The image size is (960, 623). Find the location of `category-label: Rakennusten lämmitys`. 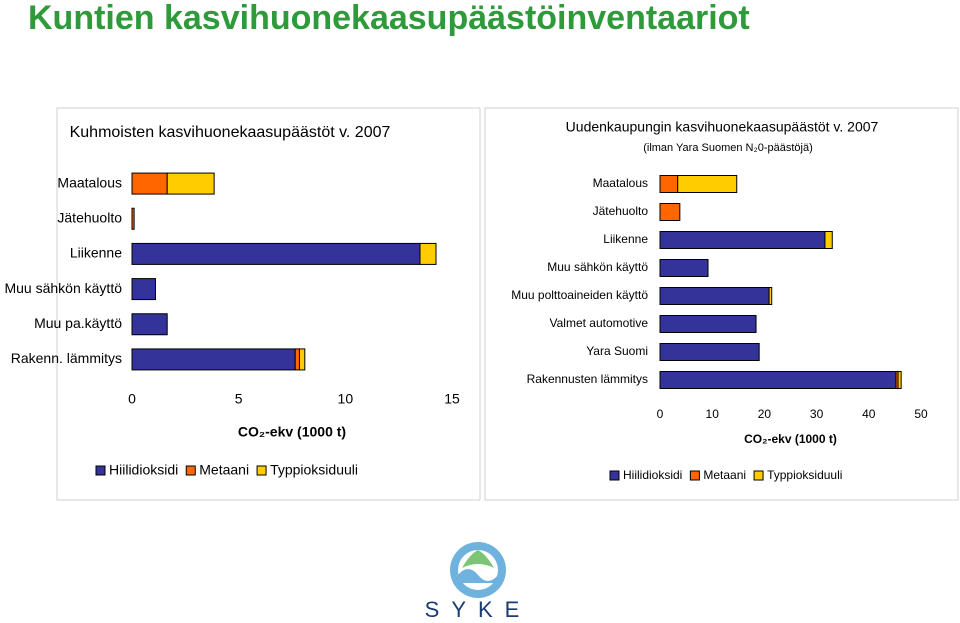

category-label: Rakennusten lämmitys is located at coordinates (587, 379).